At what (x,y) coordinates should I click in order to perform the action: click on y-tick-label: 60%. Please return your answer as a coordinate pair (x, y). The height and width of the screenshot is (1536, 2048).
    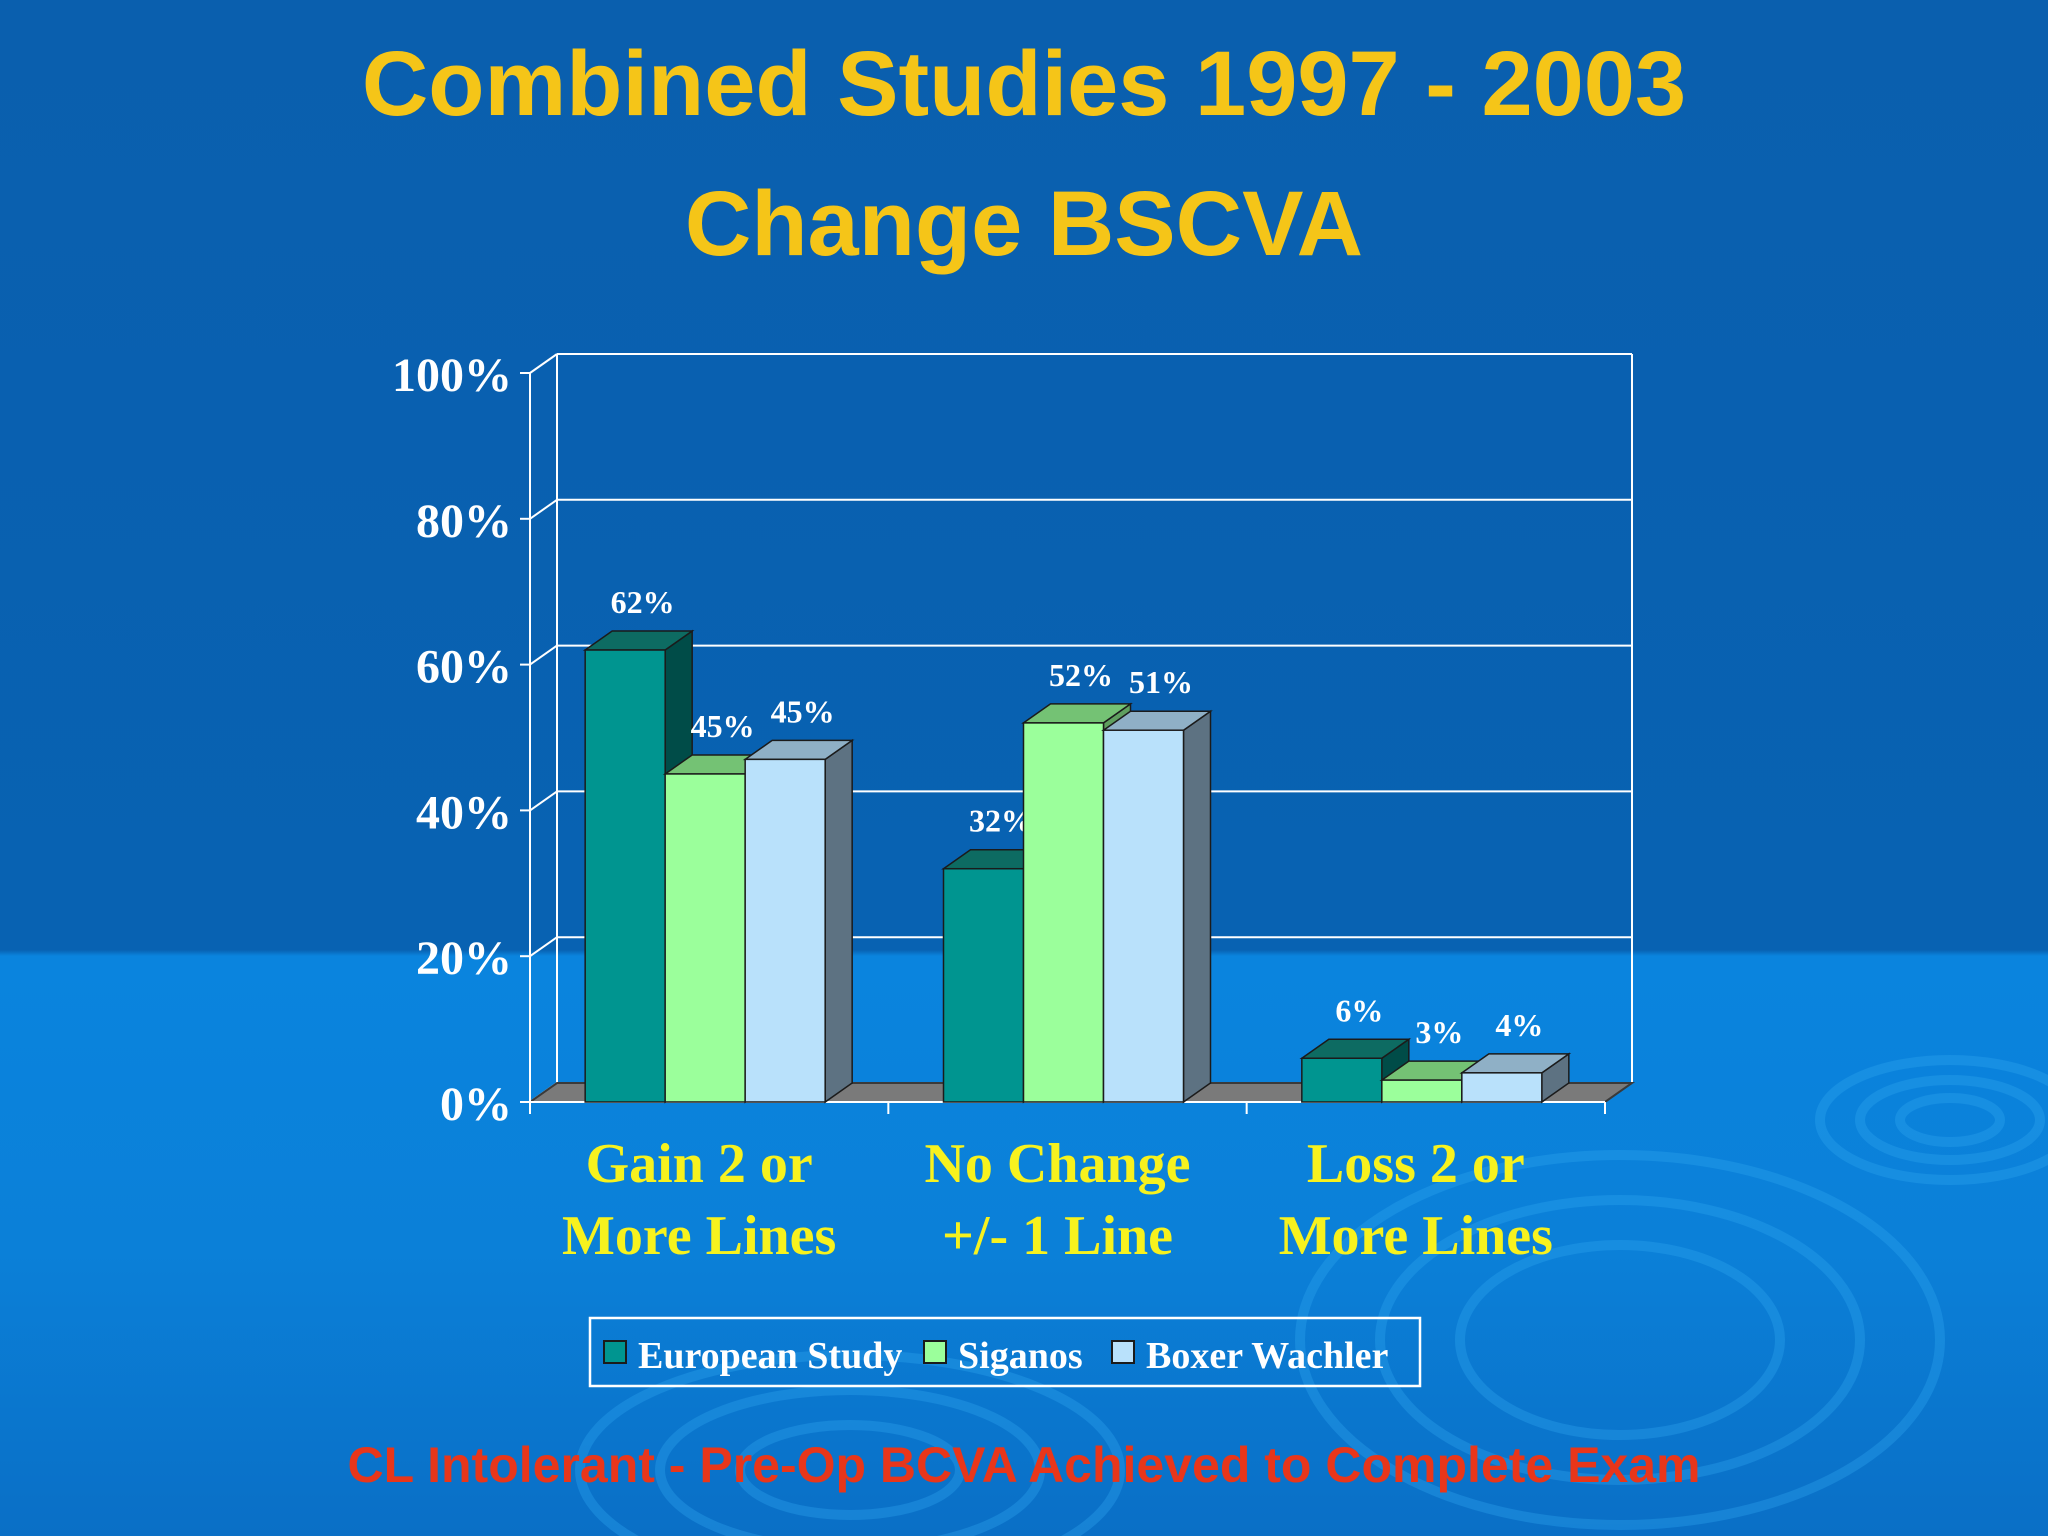
    Looking at the image, I should click on (464, 667).